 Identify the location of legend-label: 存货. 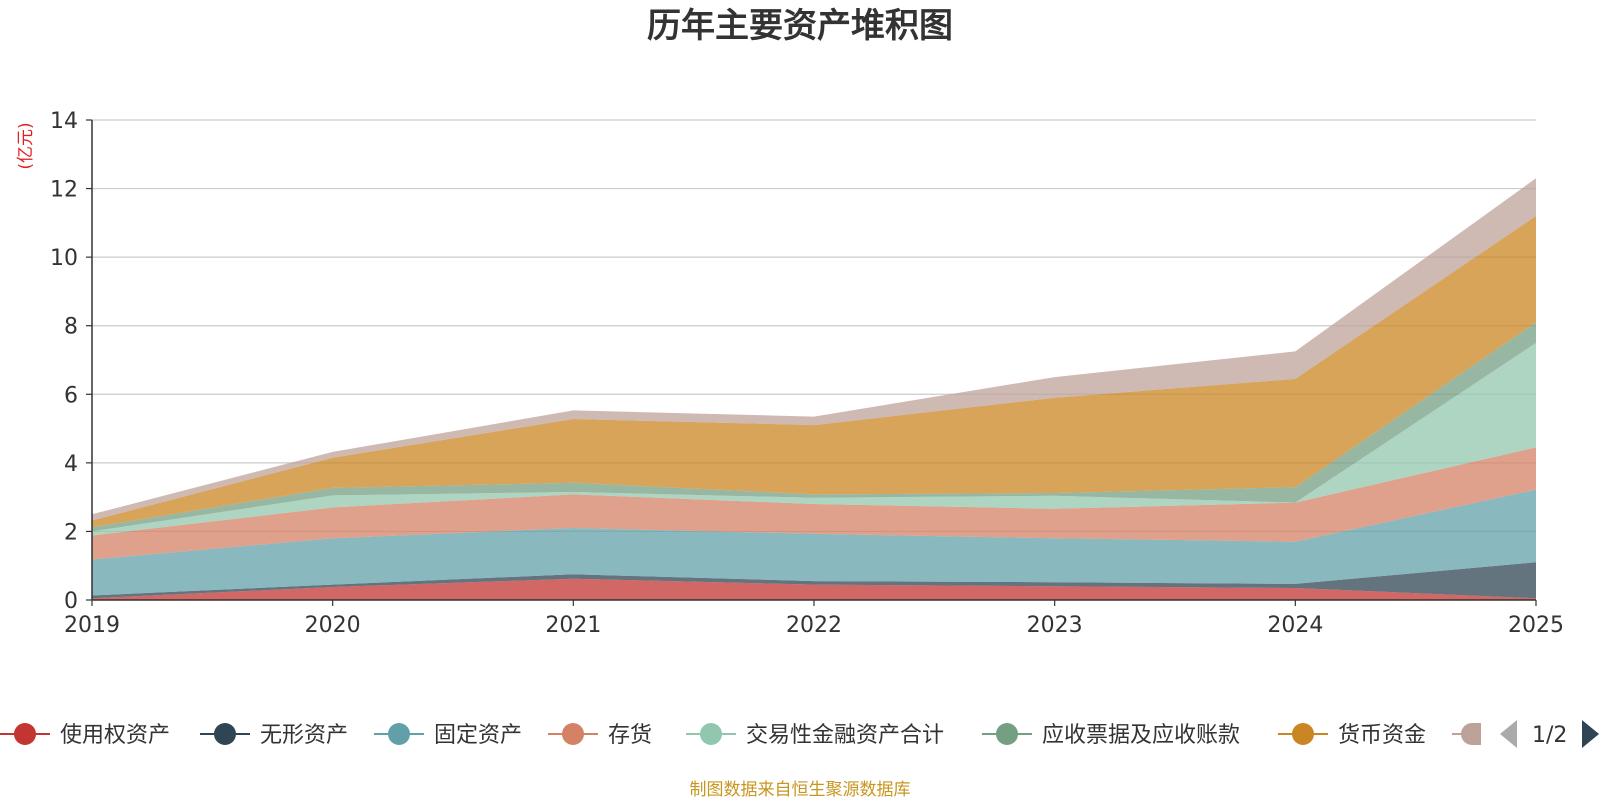
(630, 735).